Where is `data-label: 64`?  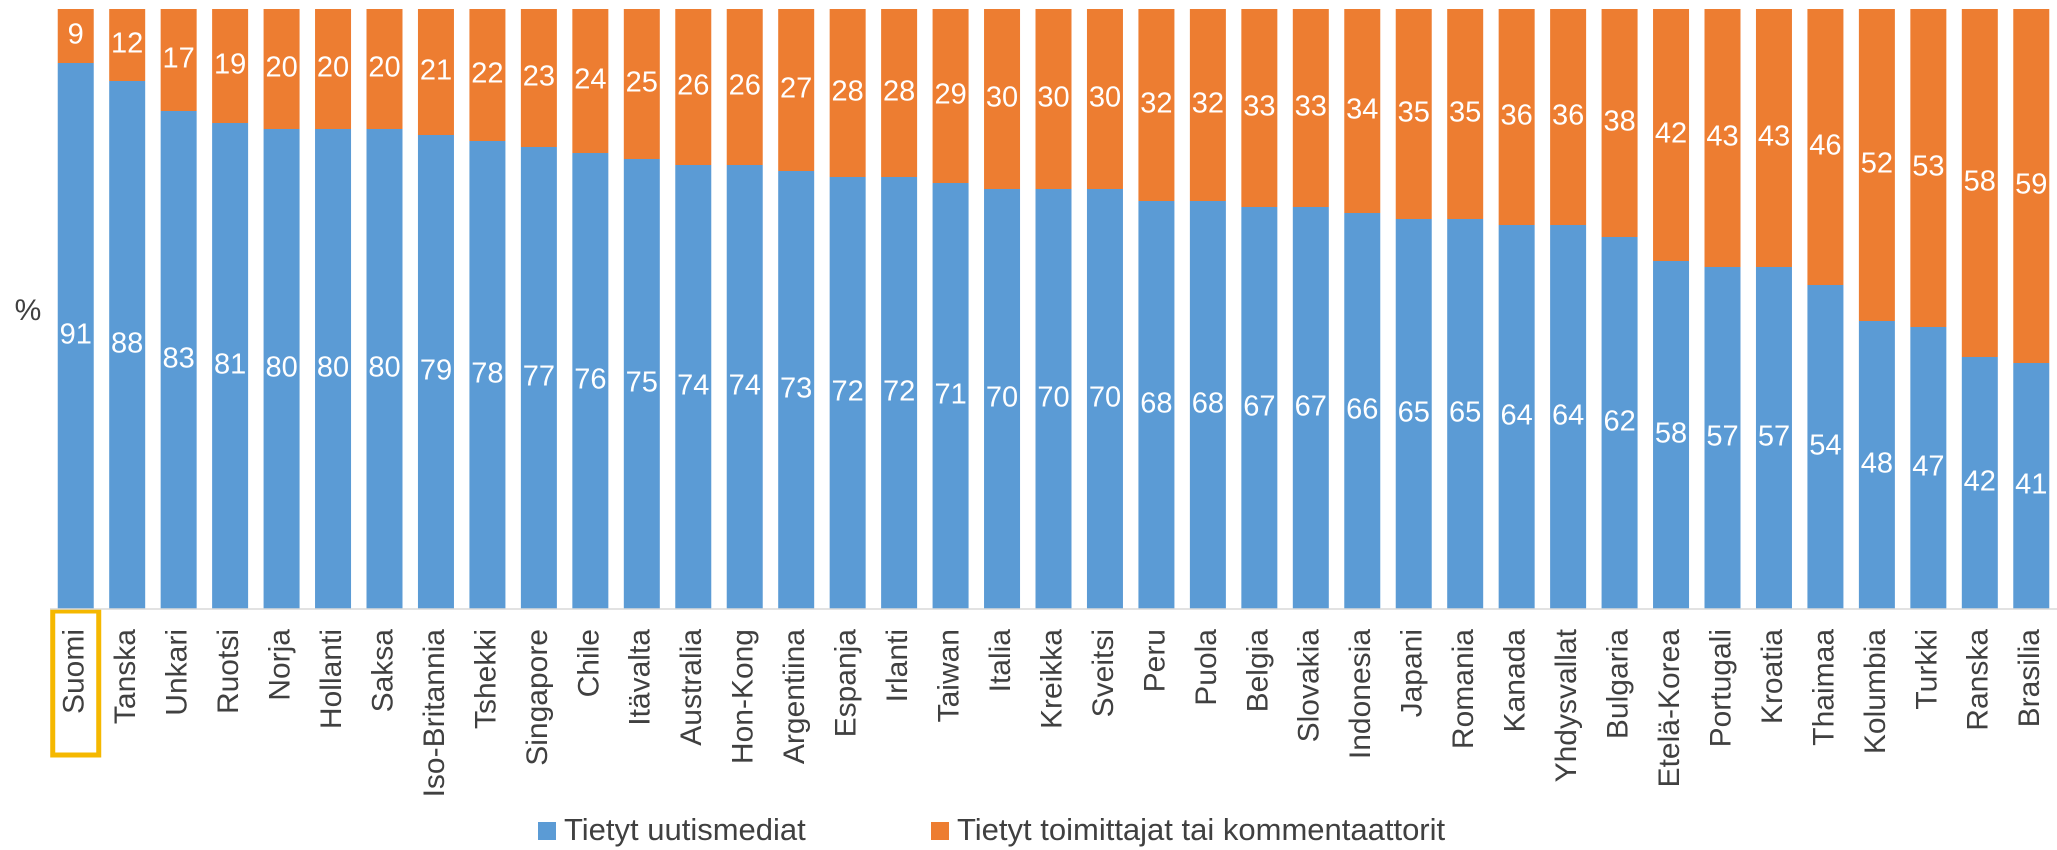
data-label: 64 is located at coordinates (1568, 416).